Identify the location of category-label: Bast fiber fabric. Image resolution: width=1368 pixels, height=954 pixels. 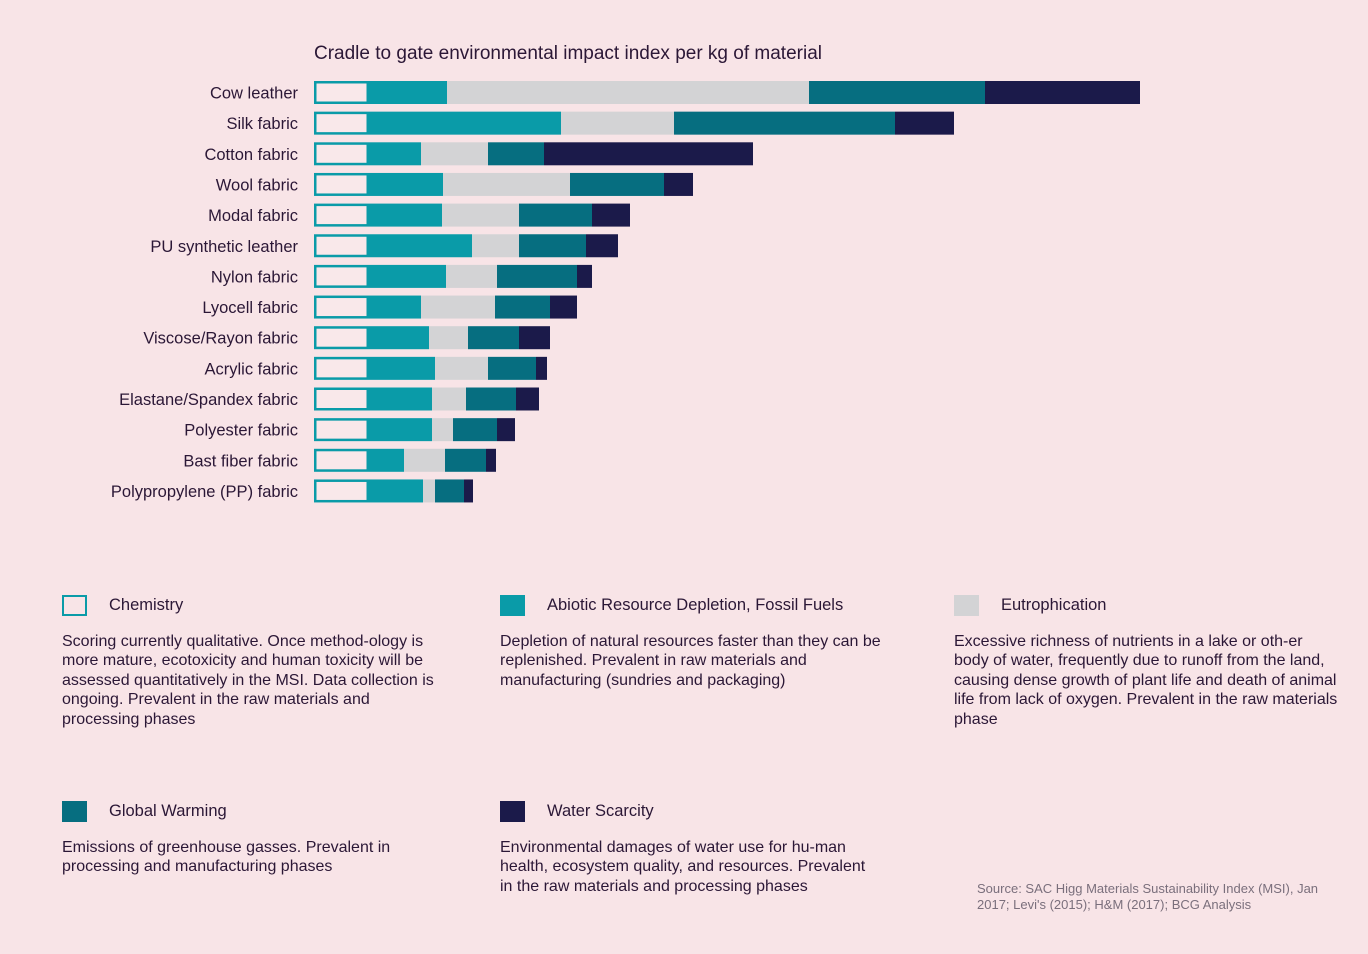
(240, 461).